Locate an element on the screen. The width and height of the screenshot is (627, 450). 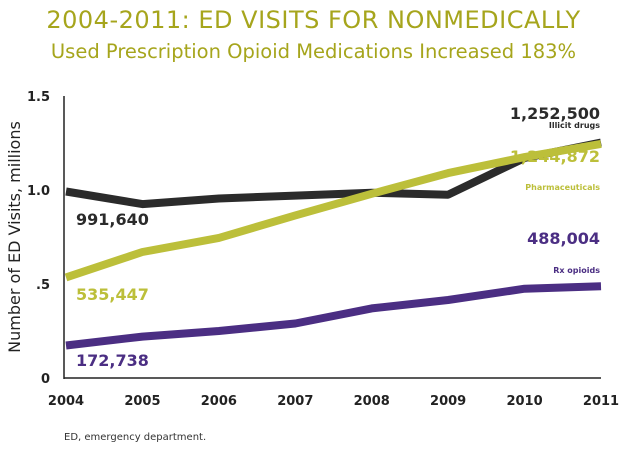
y-axis-label: Number of ED Visits, millions is located at coordinates (14, 237).